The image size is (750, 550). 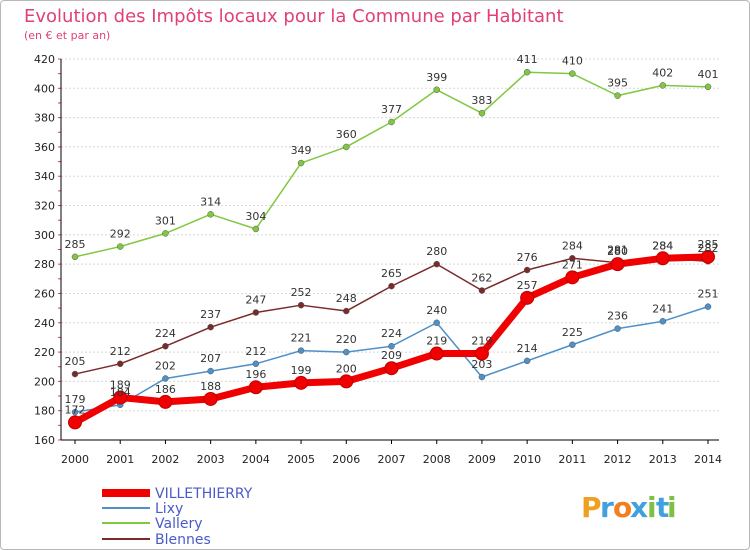 I want to click on x-tick-label: 2008, so click(x=437, y=459).